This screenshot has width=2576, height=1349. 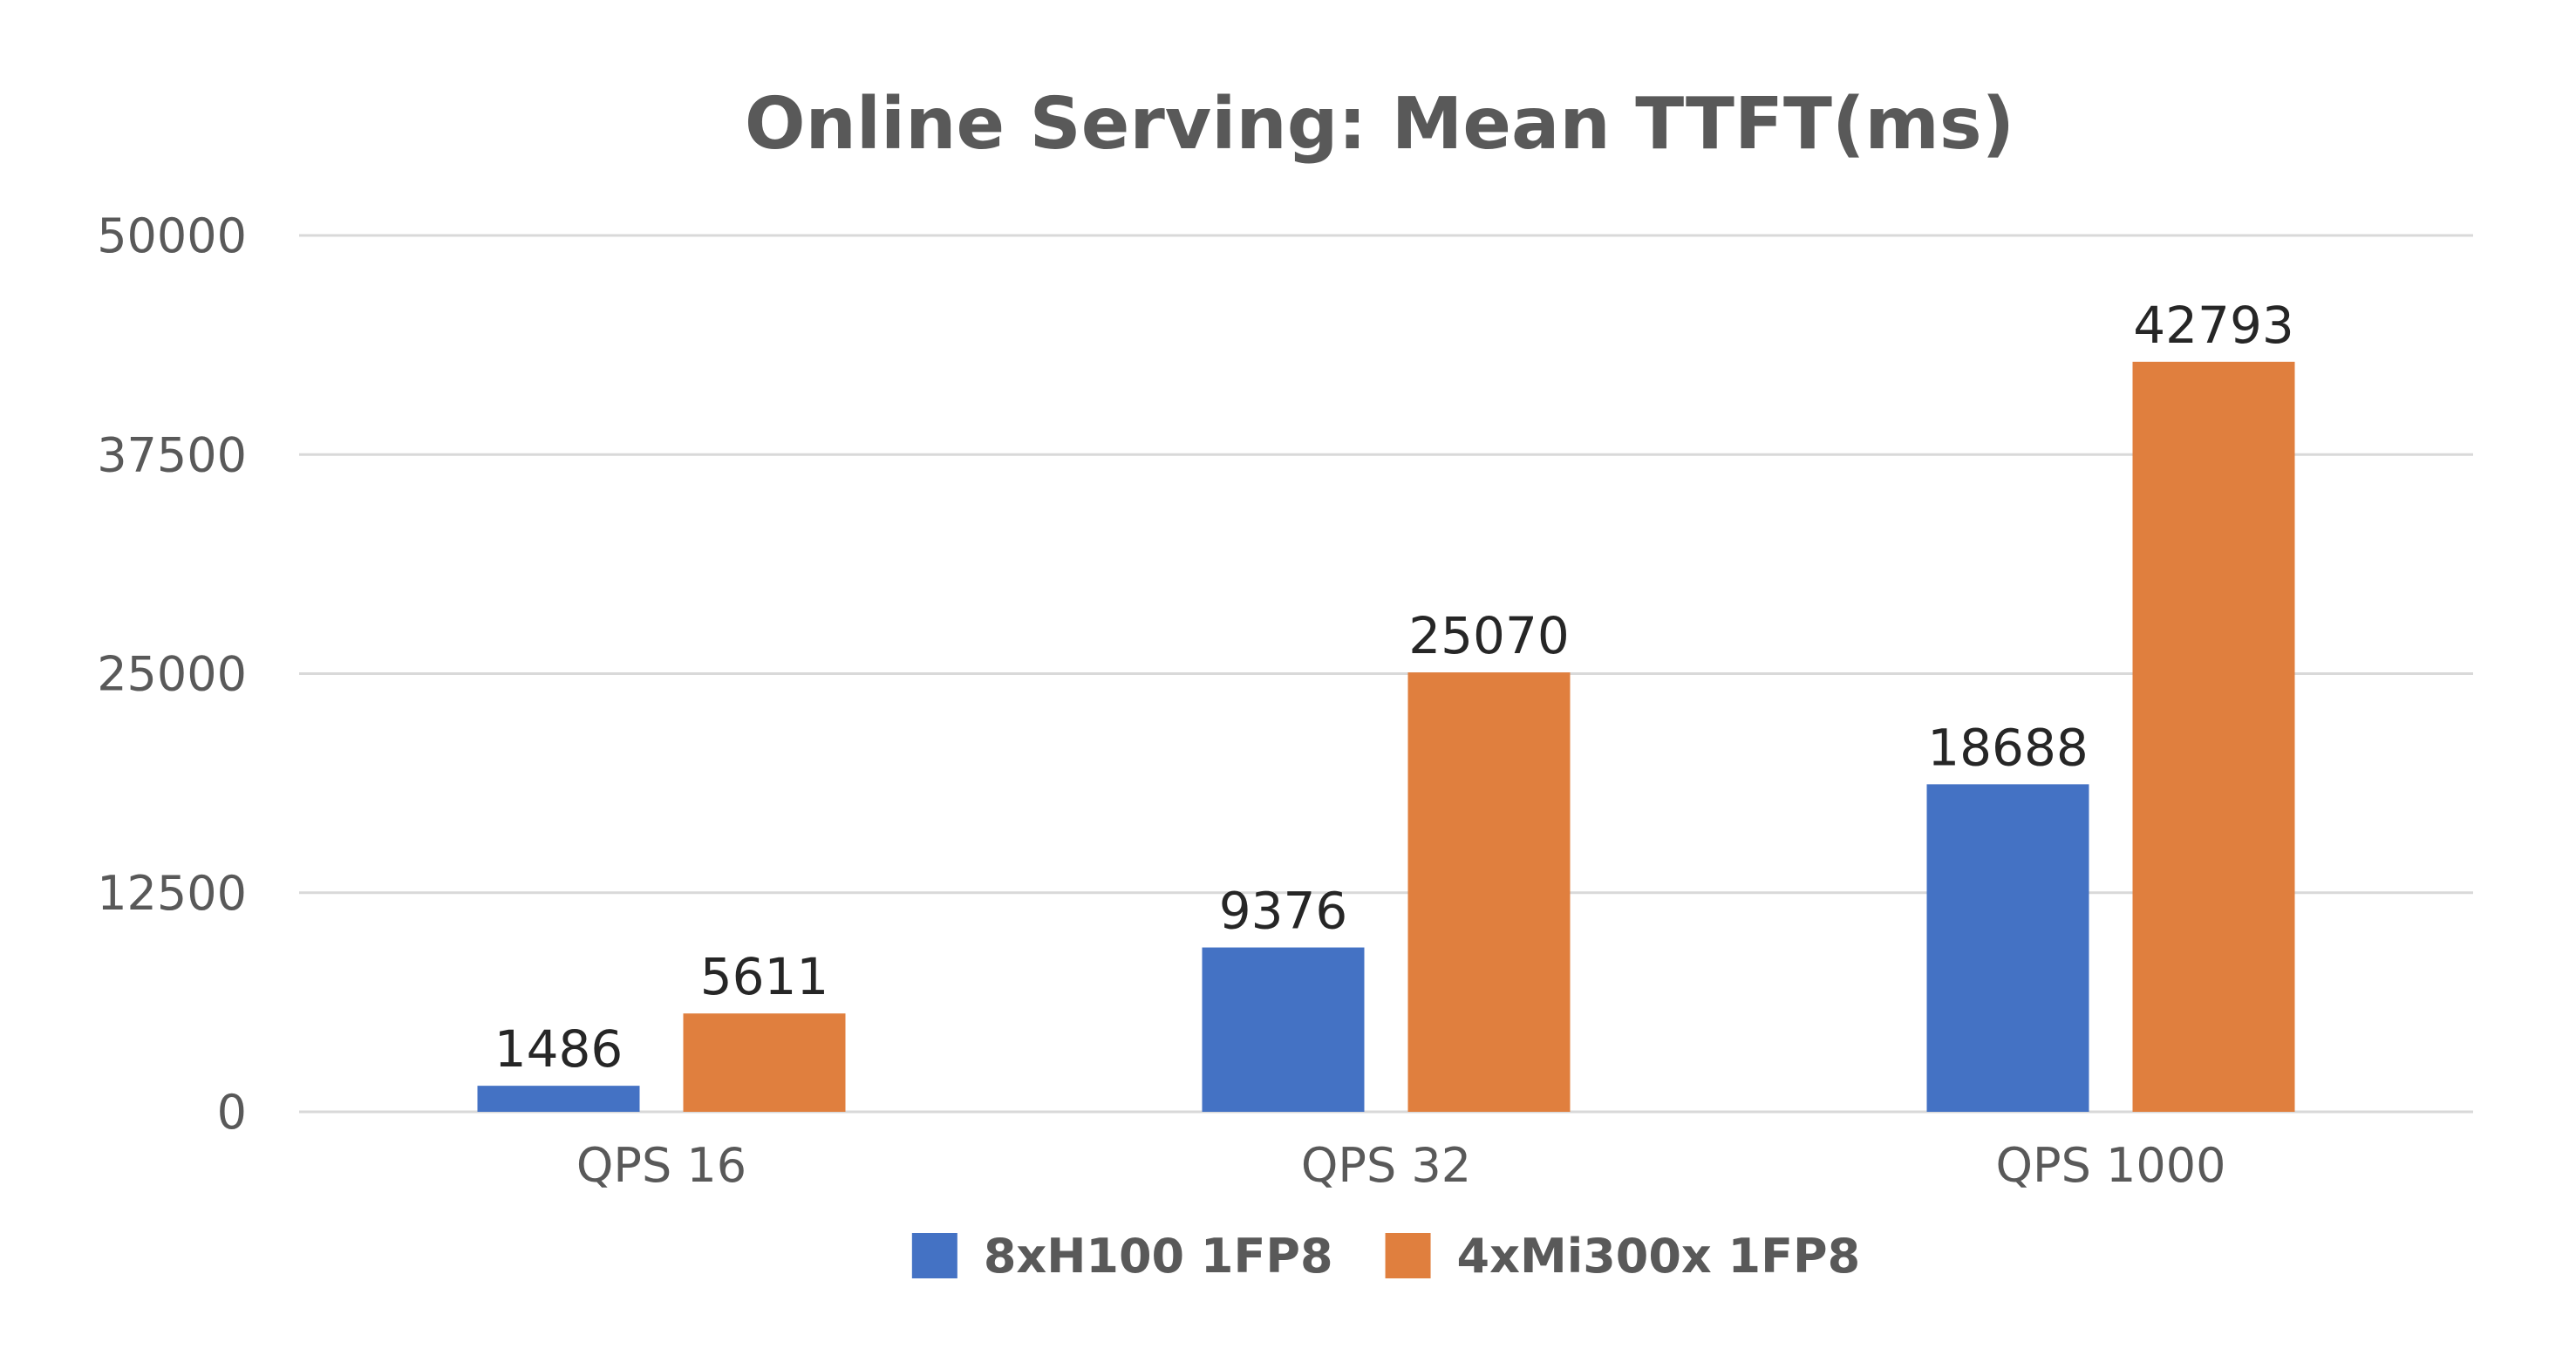 What do you see at coordinates (1659, 1256) in the screenshot?
I see `legend-label: 4xMi300x 1FP8` at bounding box center [1659, 1256].